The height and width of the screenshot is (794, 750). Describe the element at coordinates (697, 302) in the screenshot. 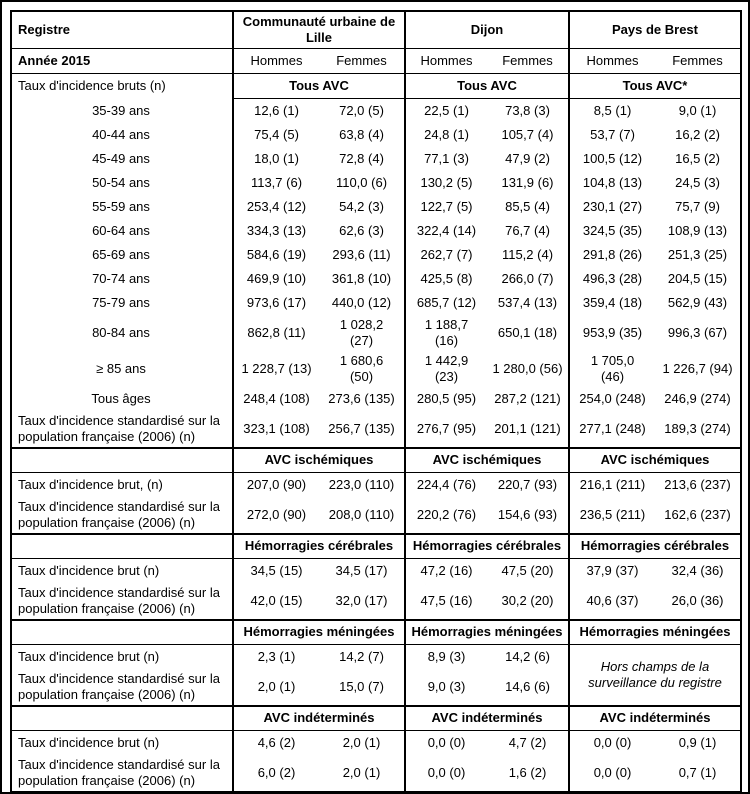

I see `data-cell: 562,9 (43)` at that location.